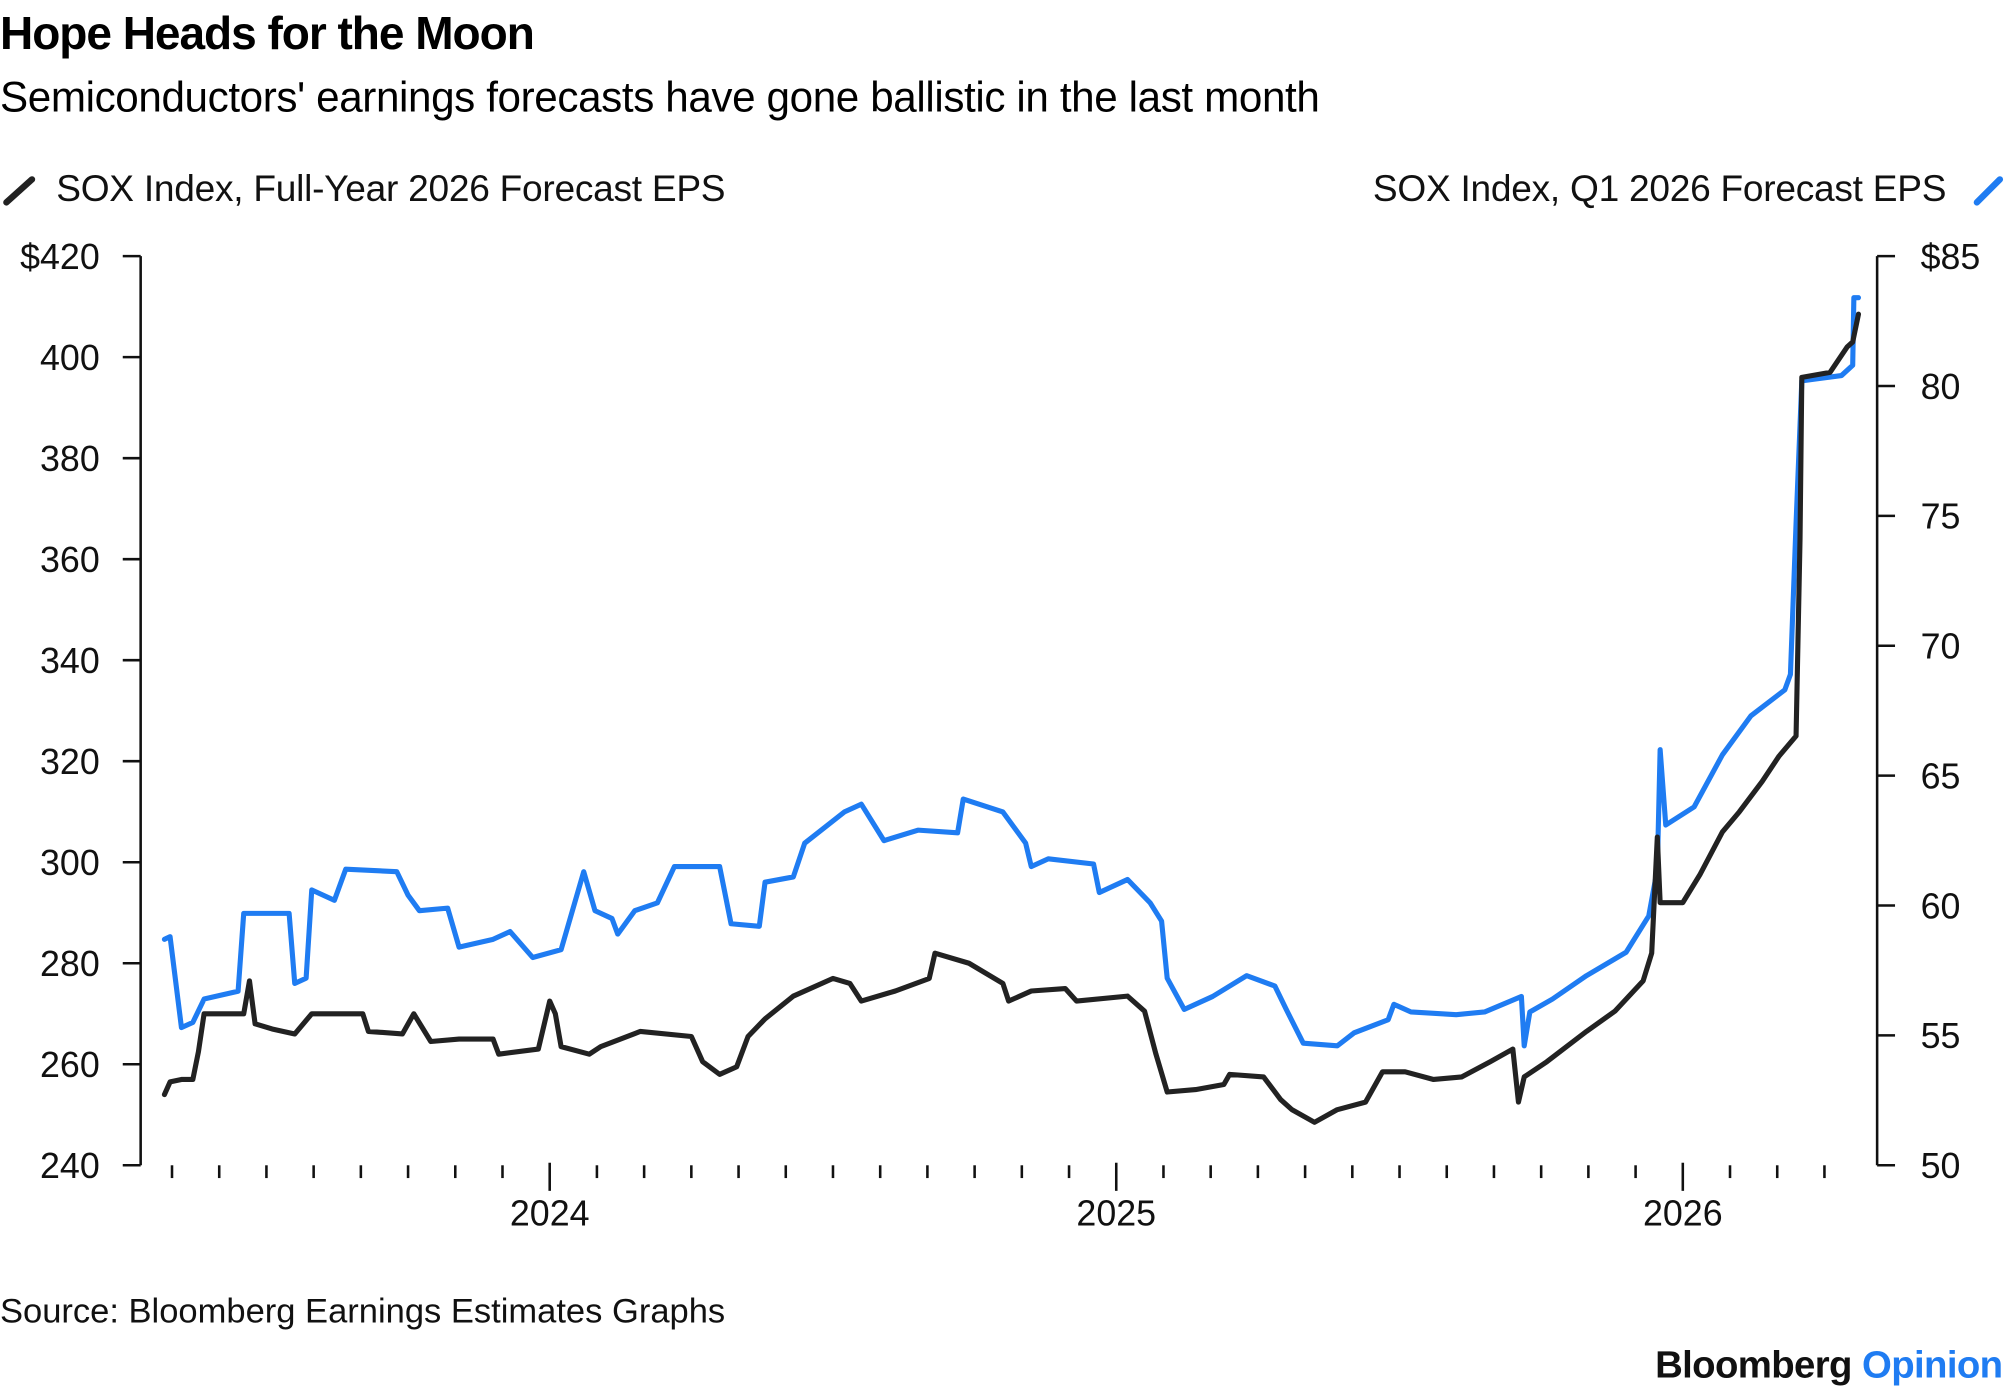 This screenshot has width=2005, height=1392. Describe the element at coordinates (1951, 257) in the screenshot. I see `right-y-tick-label: $85` at that location.